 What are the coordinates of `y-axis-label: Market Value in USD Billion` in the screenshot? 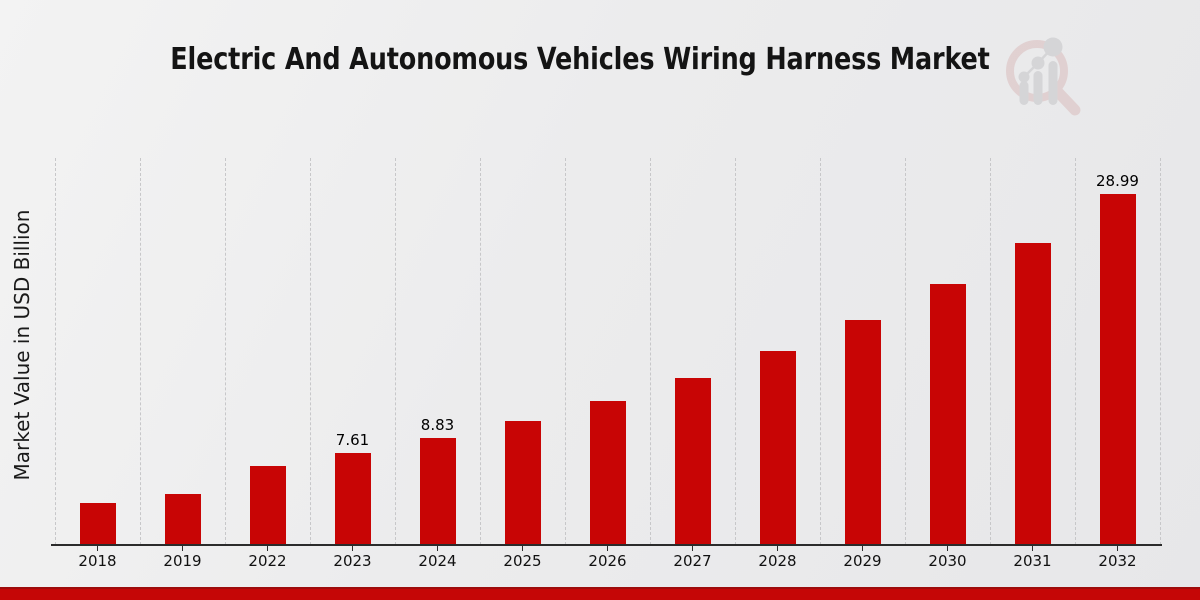 It's located at (22, 345).